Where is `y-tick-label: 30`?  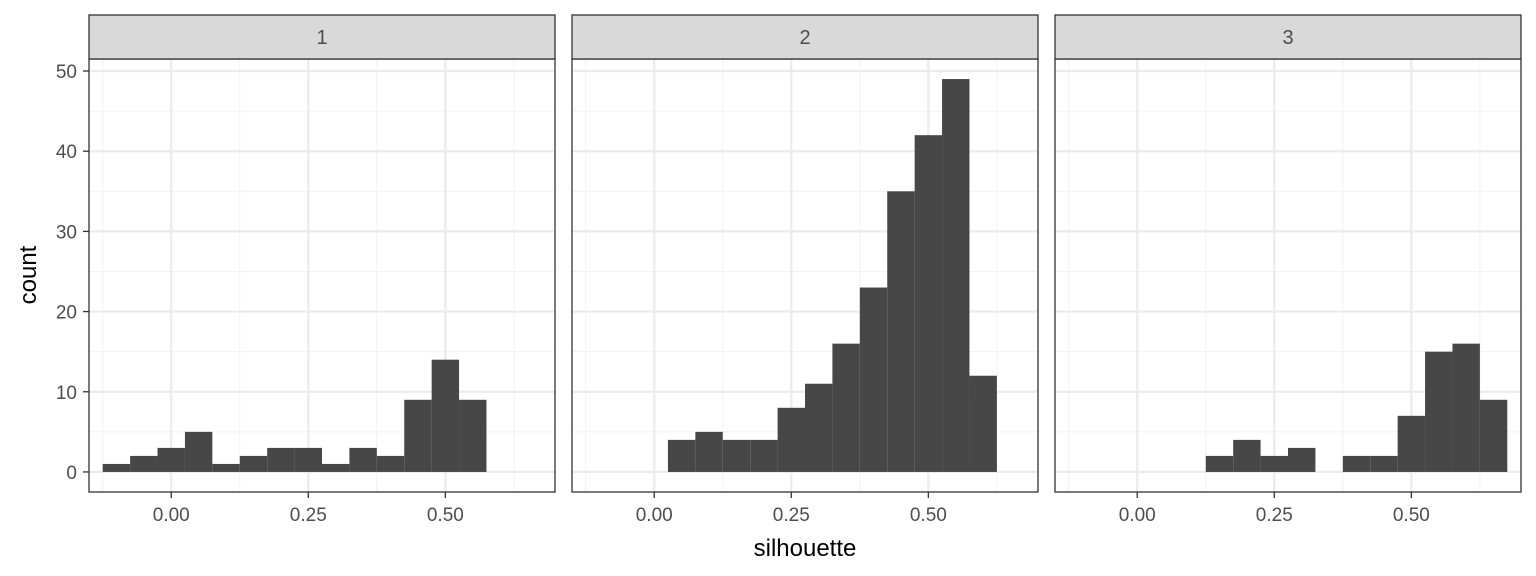
y-tick-label: 30 is located at coordinates (66, 232).